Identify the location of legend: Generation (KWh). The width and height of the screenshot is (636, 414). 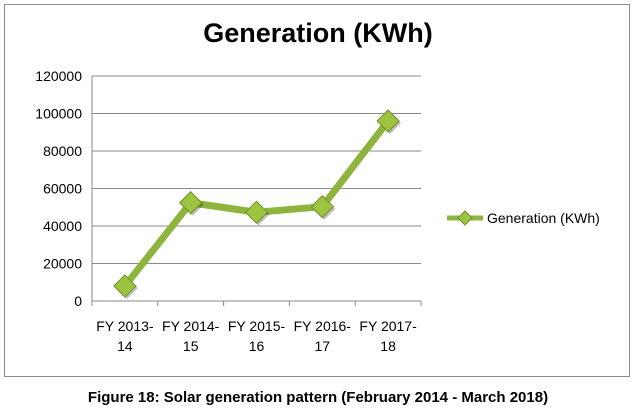
(523, 218).